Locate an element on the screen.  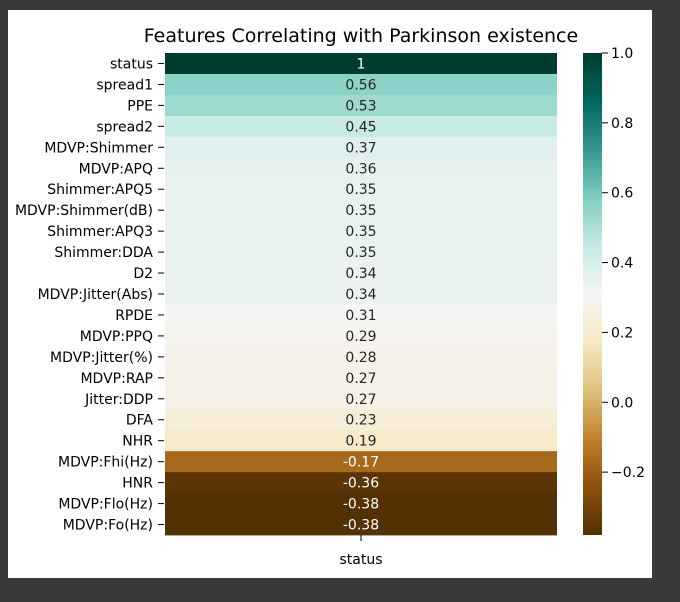
cell-value-label: -0.17 is located at coordinates (361, 463).